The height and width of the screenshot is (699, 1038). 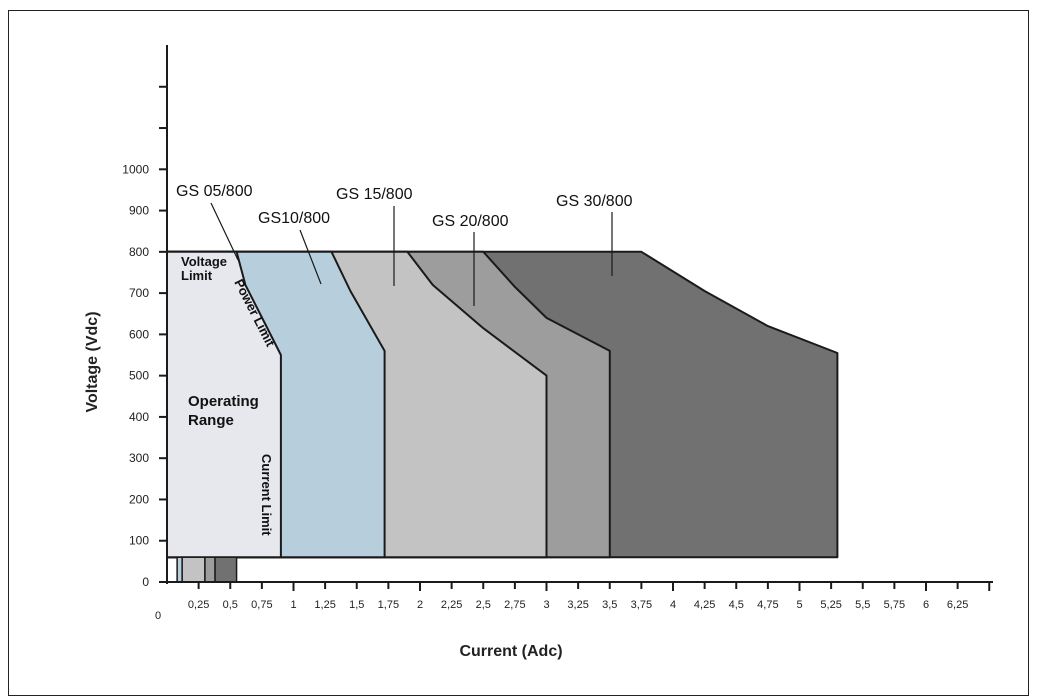 I want to click on x-tick-label-6: 1,75, so click(x=388, y=605).